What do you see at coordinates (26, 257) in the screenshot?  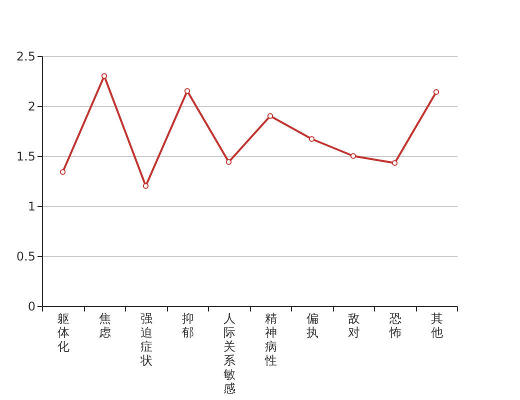 I see `y-tick-label: 0.5` at bounding box center [26, 257].